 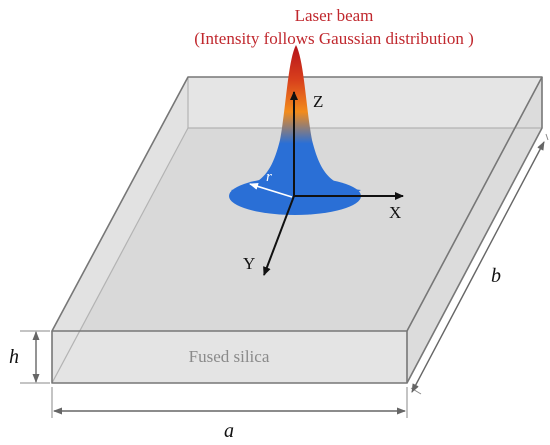 What do you see at coordinates (334, 15) in the screenshot?
I see `beam-title: Laser beam` at bounding box center [334, 15].